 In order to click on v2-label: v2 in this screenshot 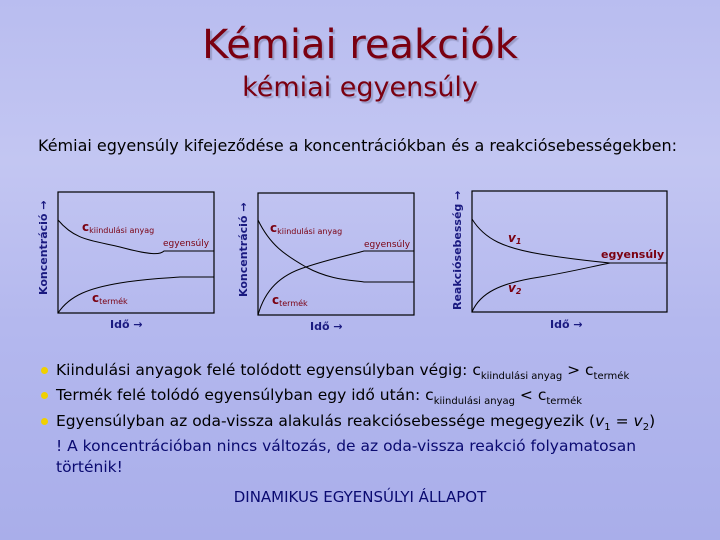, I will do `click(515, 288)`.